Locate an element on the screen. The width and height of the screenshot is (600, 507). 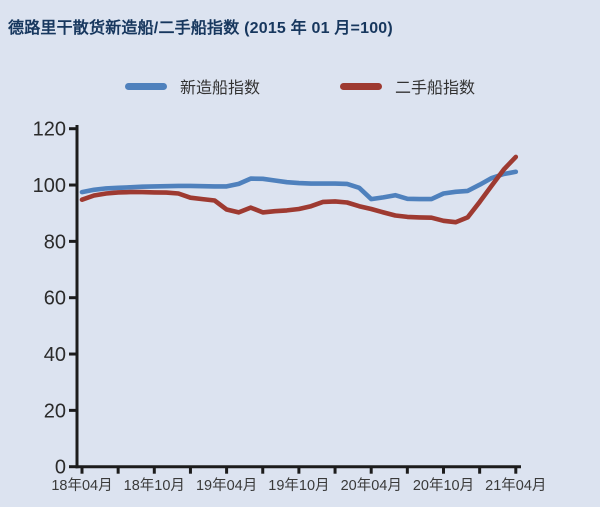
x-axis-tick-label: 19年10月 is located at coordinates (298, 485).